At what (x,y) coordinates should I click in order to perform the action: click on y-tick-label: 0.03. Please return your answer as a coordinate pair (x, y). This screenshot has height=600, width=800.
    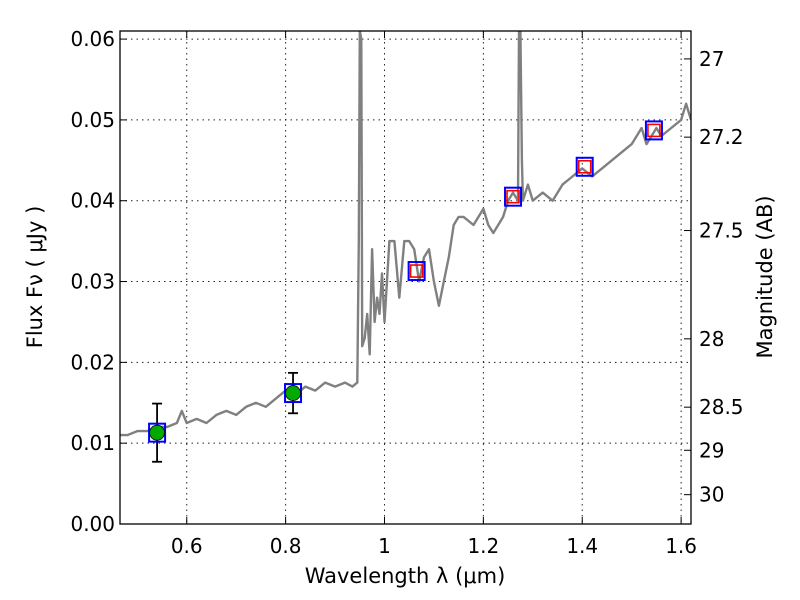
    Looking at the image, I should click on (92, 282).